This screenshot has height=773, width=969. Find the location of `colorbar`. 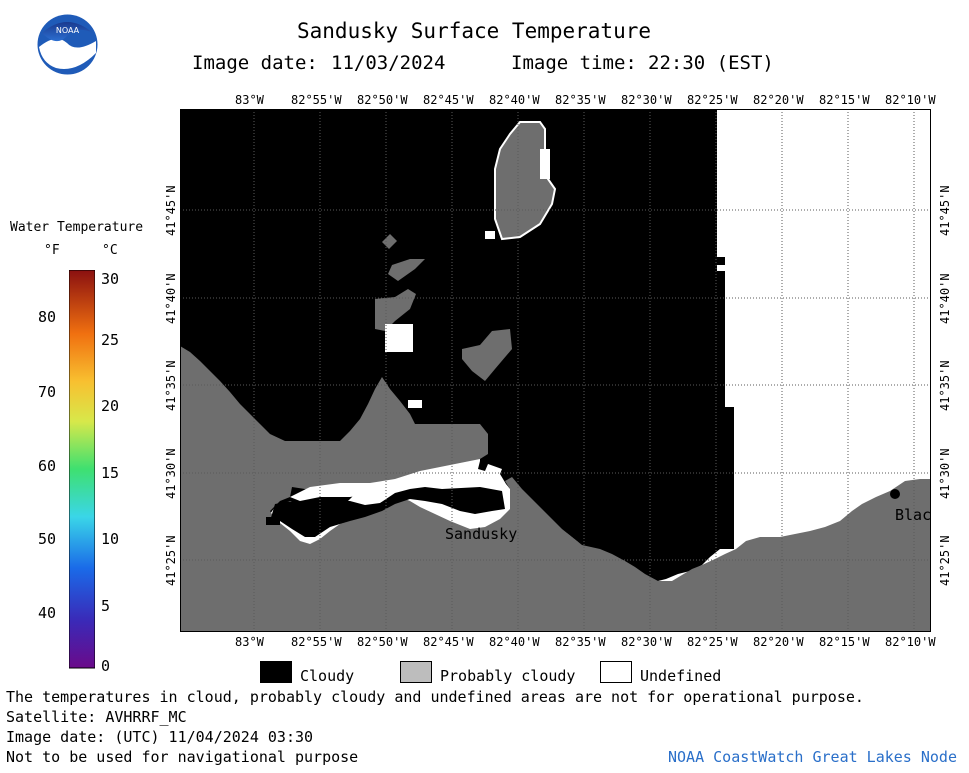

colorbar is located at coordinates (82, 469).